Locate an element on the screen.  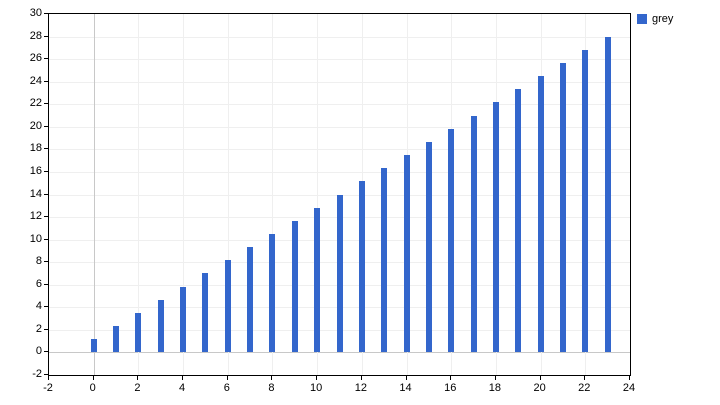
legend: grey is located at coordinates (655, 19).